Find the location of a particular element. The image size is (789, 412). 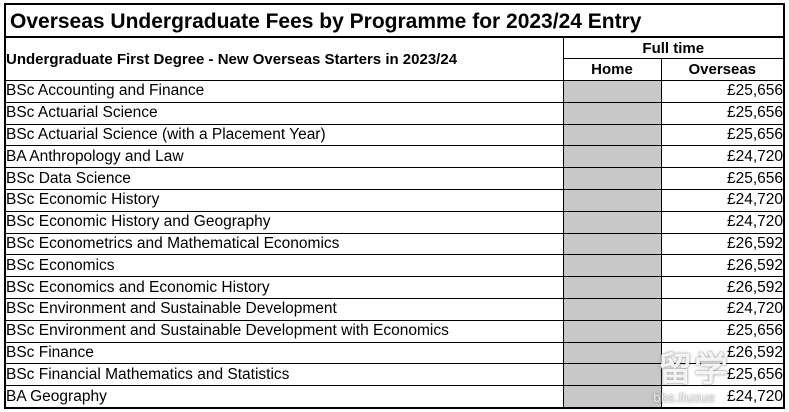

table-row: BA Anthropology and Law £24,720 is located at coordinates (395, 157).